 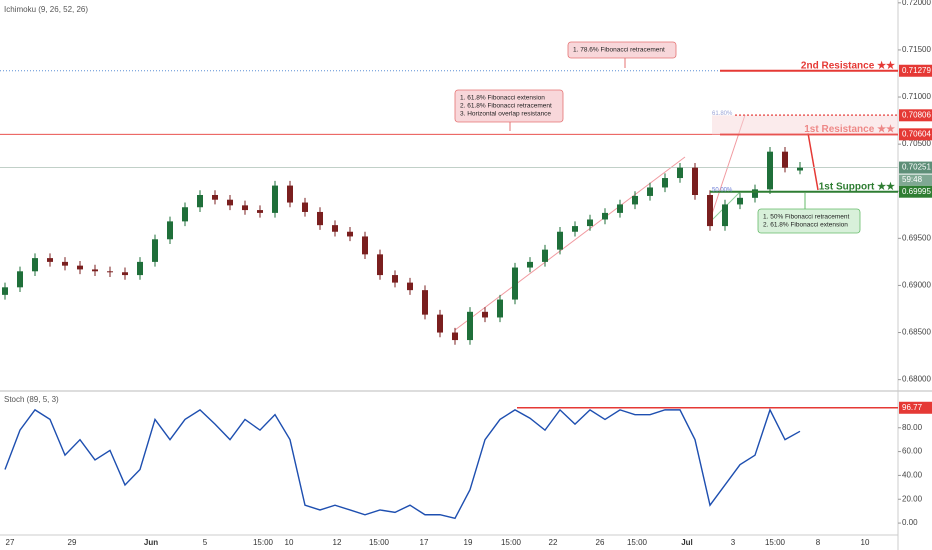 What do you see at coordinates (865, 542) in the screenshot?
I see `x-tick-label: 10` at bounding box center [865, 542].